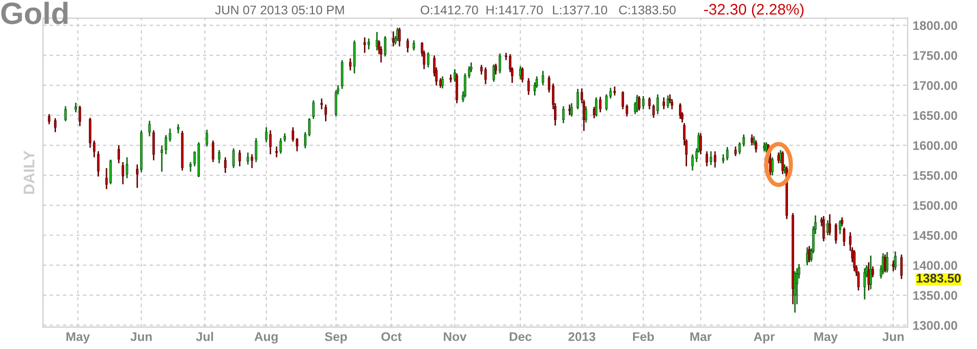 Image resolution: width=977 pixels, height=349 pixels. What do you see at coordinates (935, 55) in the screenshot?
I see `y-tick-label: 1750.00` at bounding box center [935, 55].